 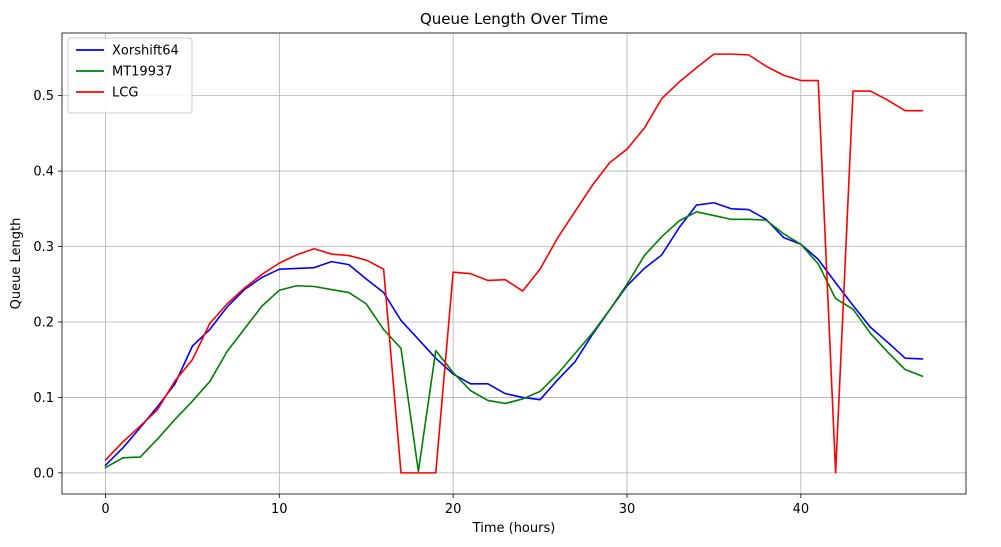 What do you see at coordinates (43, 322) in the screenshot?
I see `y-tick-label: 0.2` at bounding box center [43, 322].